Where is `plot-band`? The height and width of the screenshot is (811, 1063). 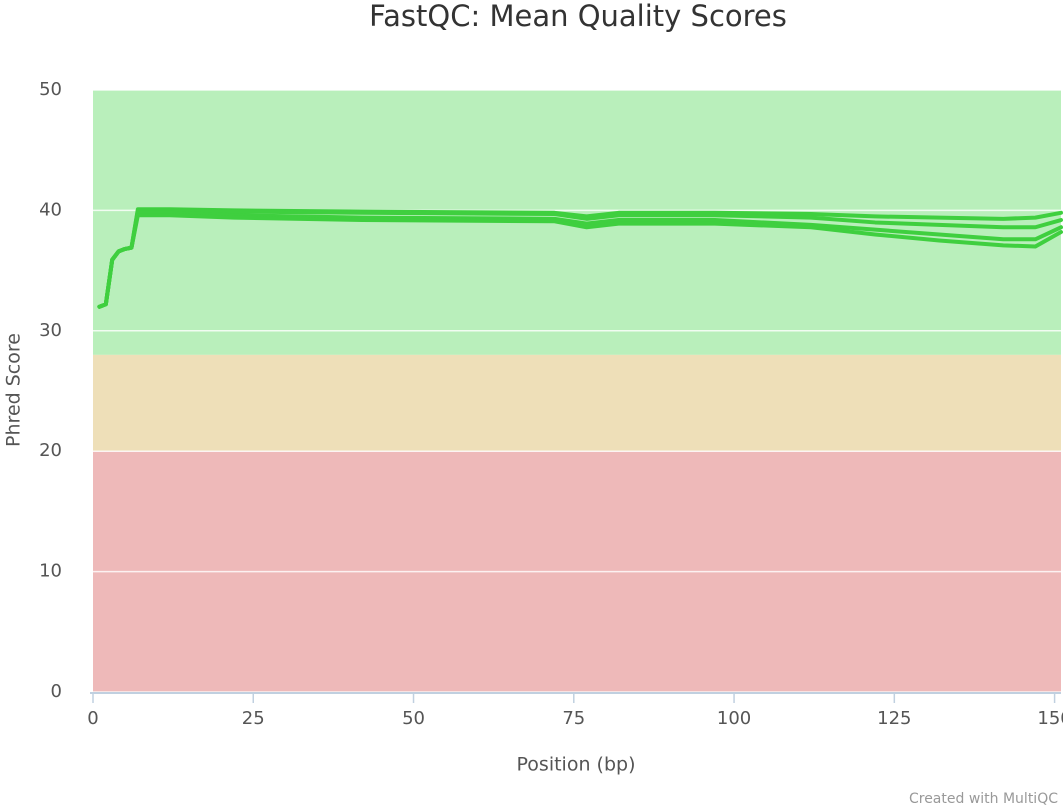
plot-band is located at coordinates (577, 403).